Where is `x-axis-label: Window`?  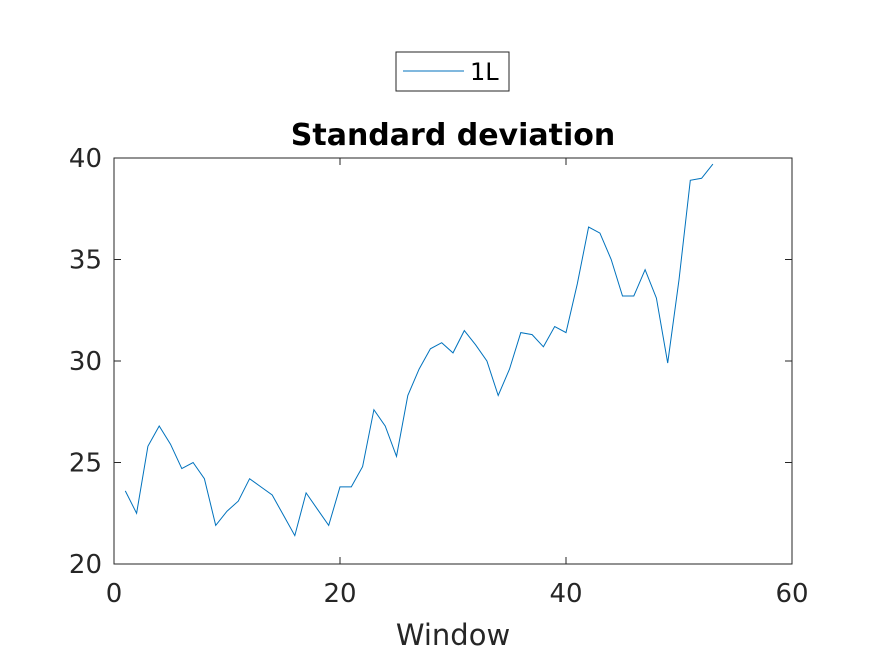 x-axis-label: Window is located at coordinates (453, 635).